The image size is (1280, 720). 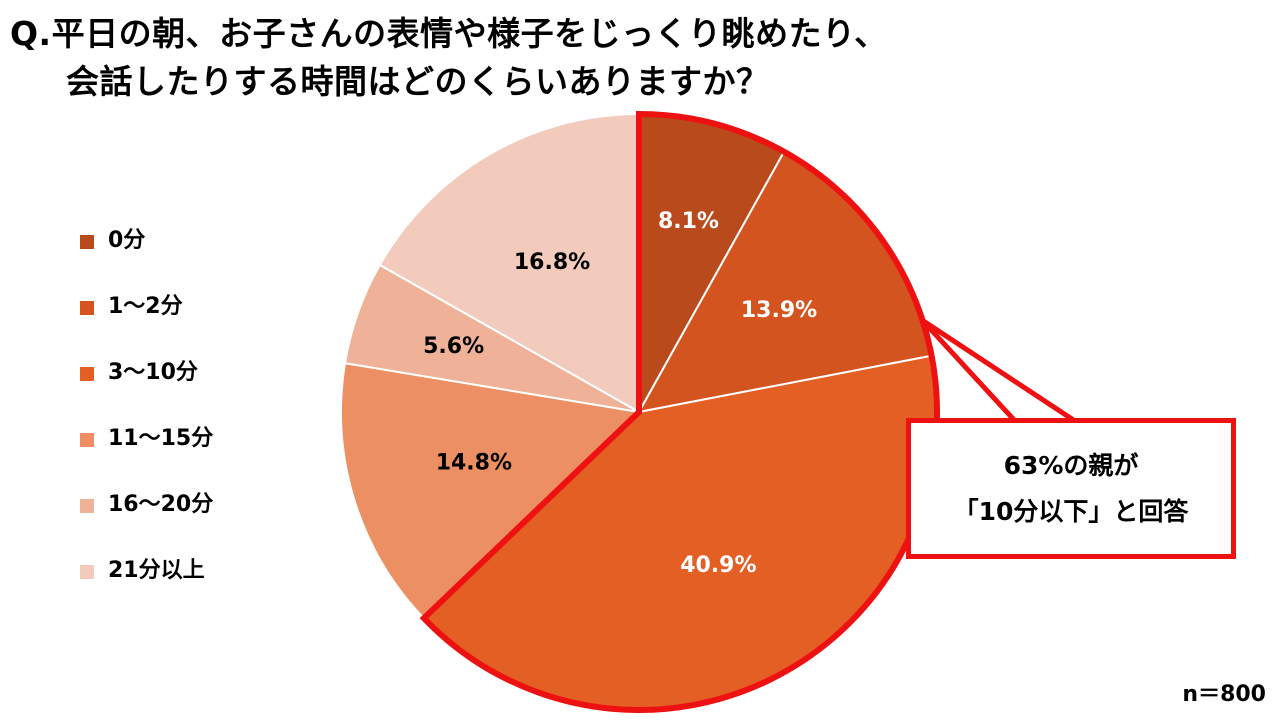 What do you see at coordinates (156, 570) in the screenshot?
I see `legend-label-21min-plus: 21分以上` at bounding box center [156, 570].